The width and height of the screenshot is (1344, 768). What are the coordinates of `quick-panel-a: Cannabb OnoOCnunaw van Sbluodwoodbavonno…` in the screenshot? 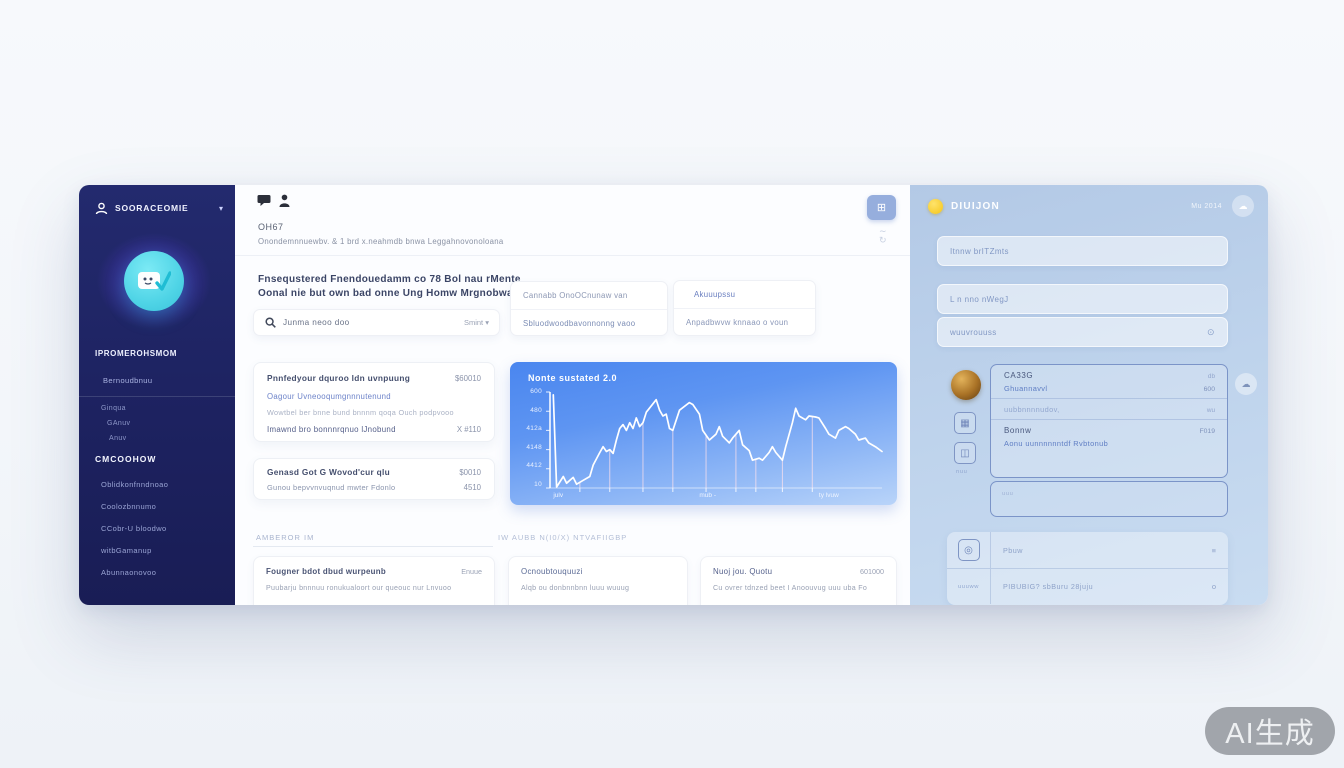 It's located at (589, 308).